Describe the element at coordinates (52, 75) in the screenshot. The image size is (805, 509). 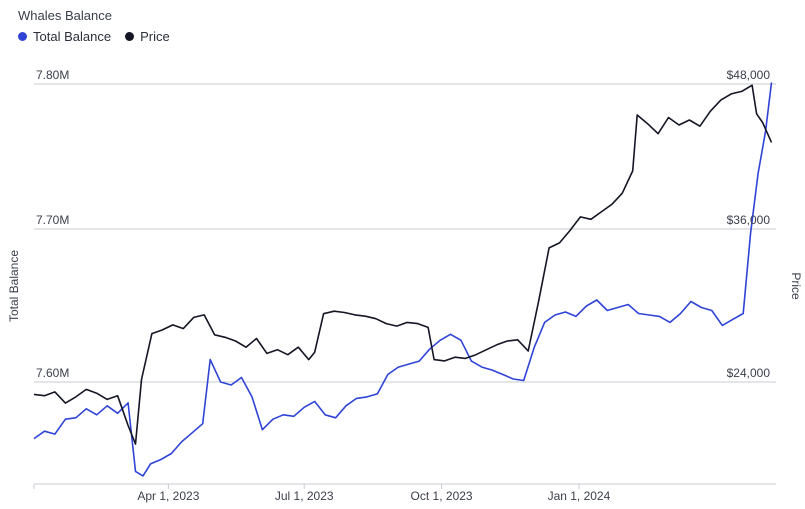
I see `y-left-tick-label: 7.80M` at that location.